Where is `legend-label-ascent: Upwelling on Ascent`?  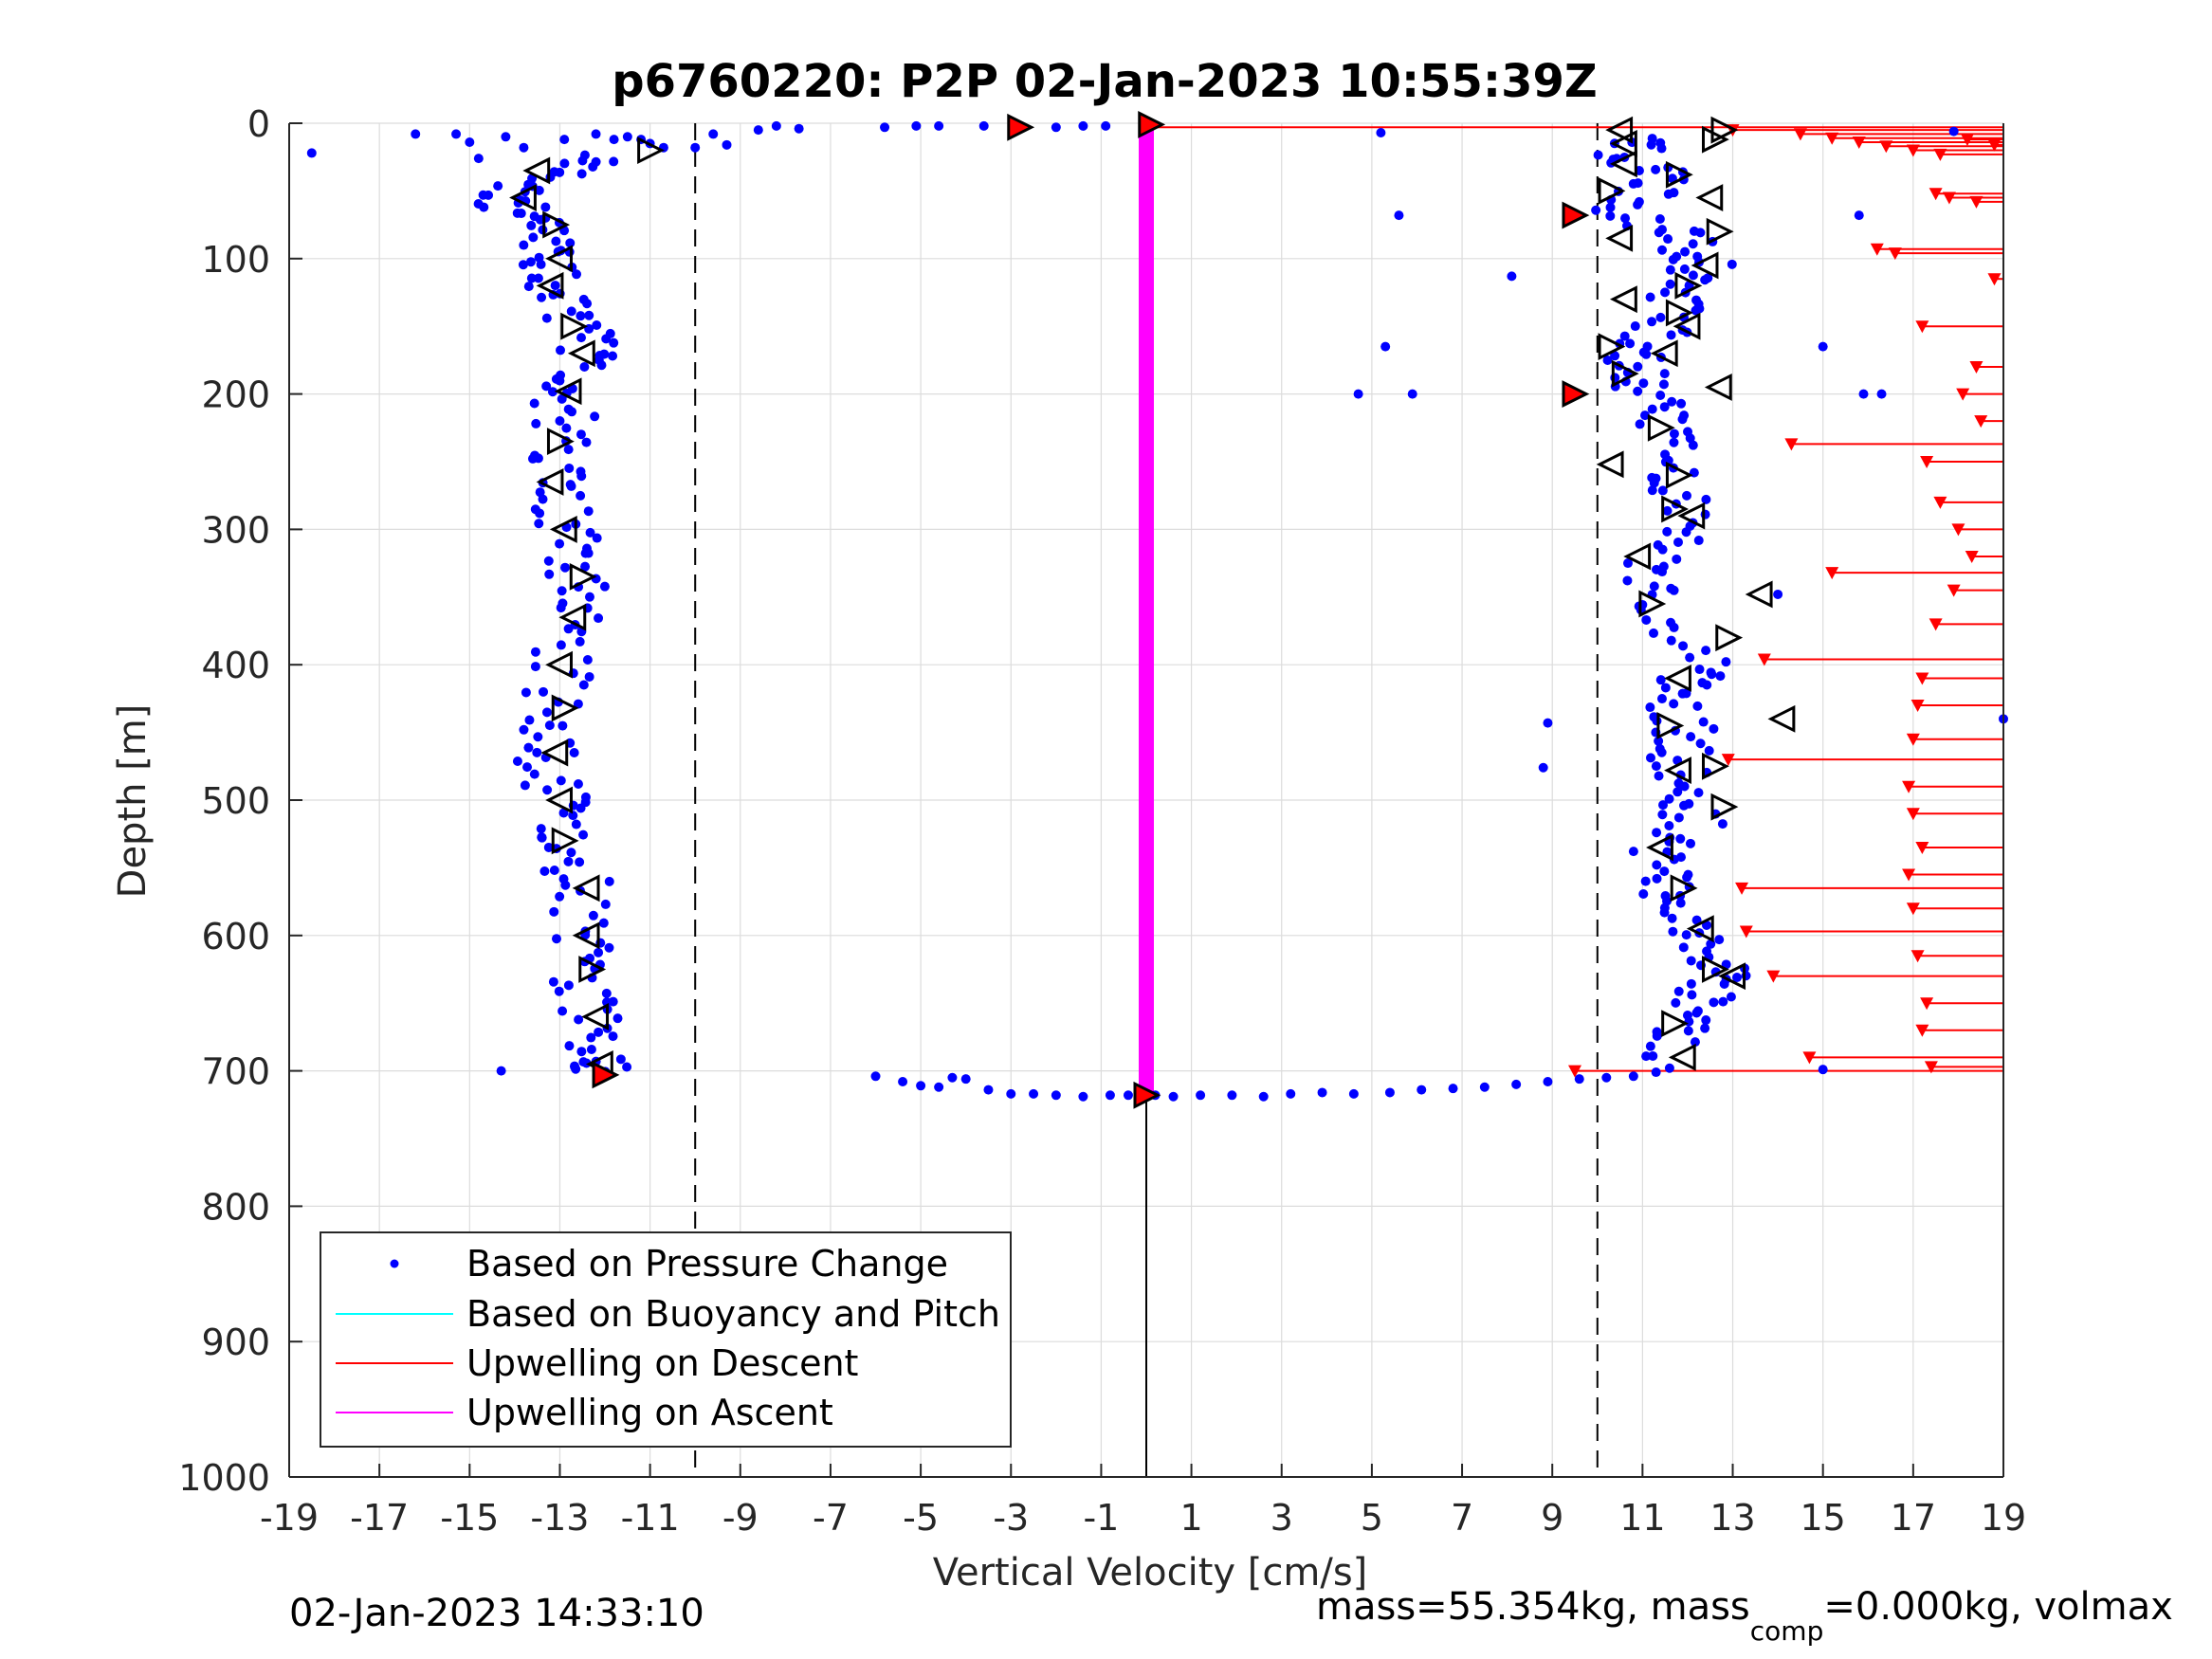 legend-label-ascent: Upwelling on Ascent is located at coordinates (649, 1412).